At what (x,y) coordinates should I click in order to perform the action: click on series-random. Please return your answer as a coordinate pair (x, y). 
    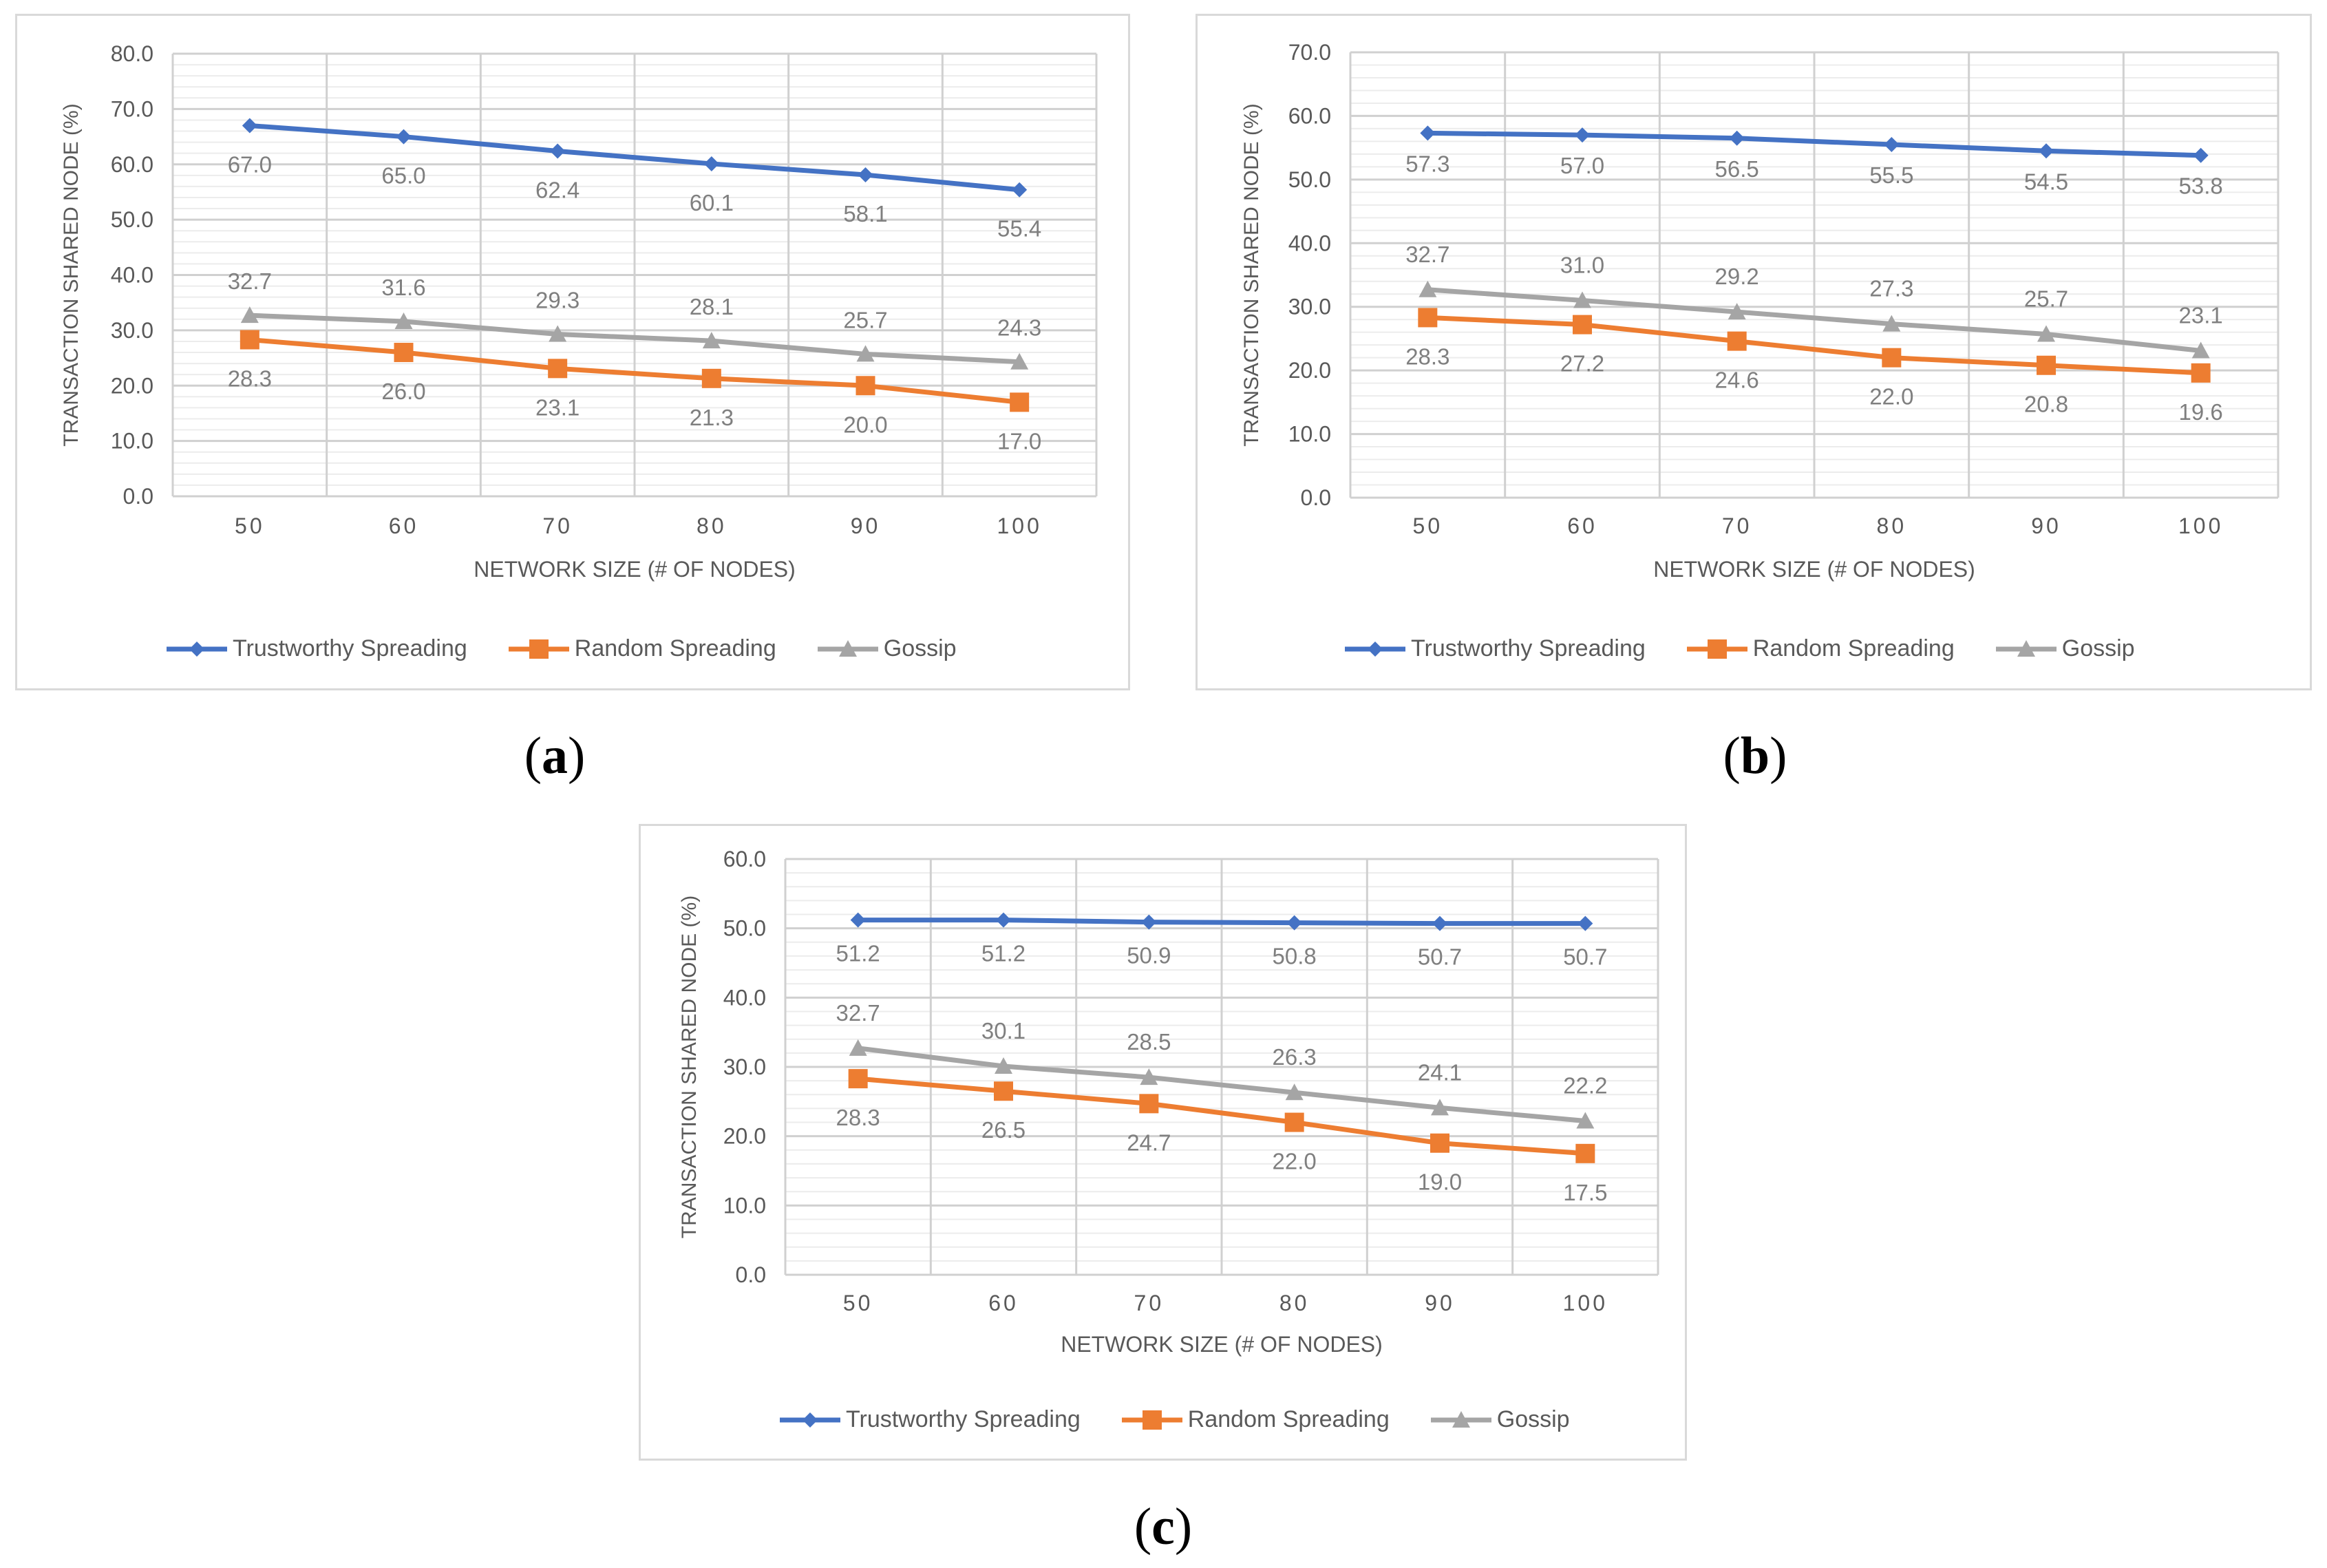
    Looking at the image, I should click on (1814, 345).